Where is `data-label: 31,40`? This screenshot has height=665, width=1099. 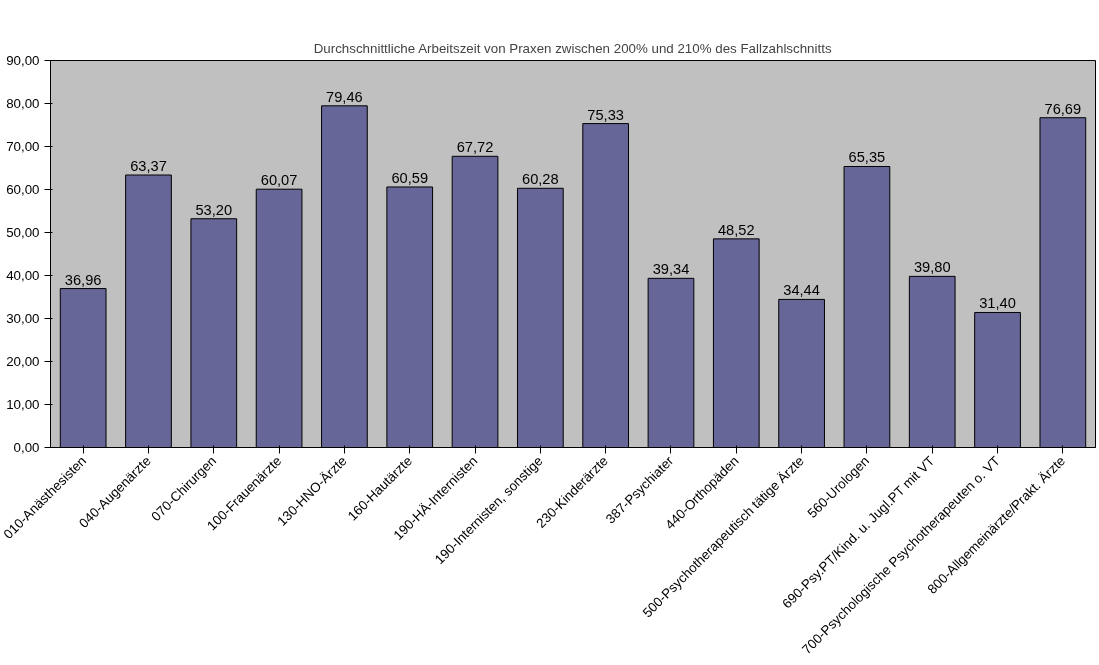
data-label: 31,40 is located at coordinates (997, 303).